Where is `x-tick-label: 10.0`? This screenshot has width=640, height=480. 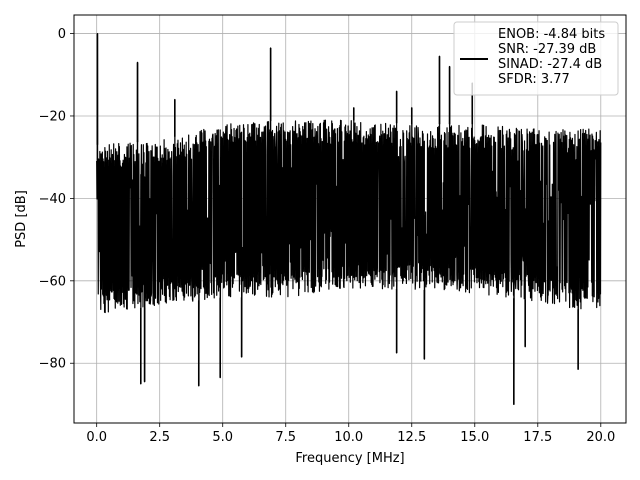
x-tick-label: 10.0 is located at coordinates (348, 437).